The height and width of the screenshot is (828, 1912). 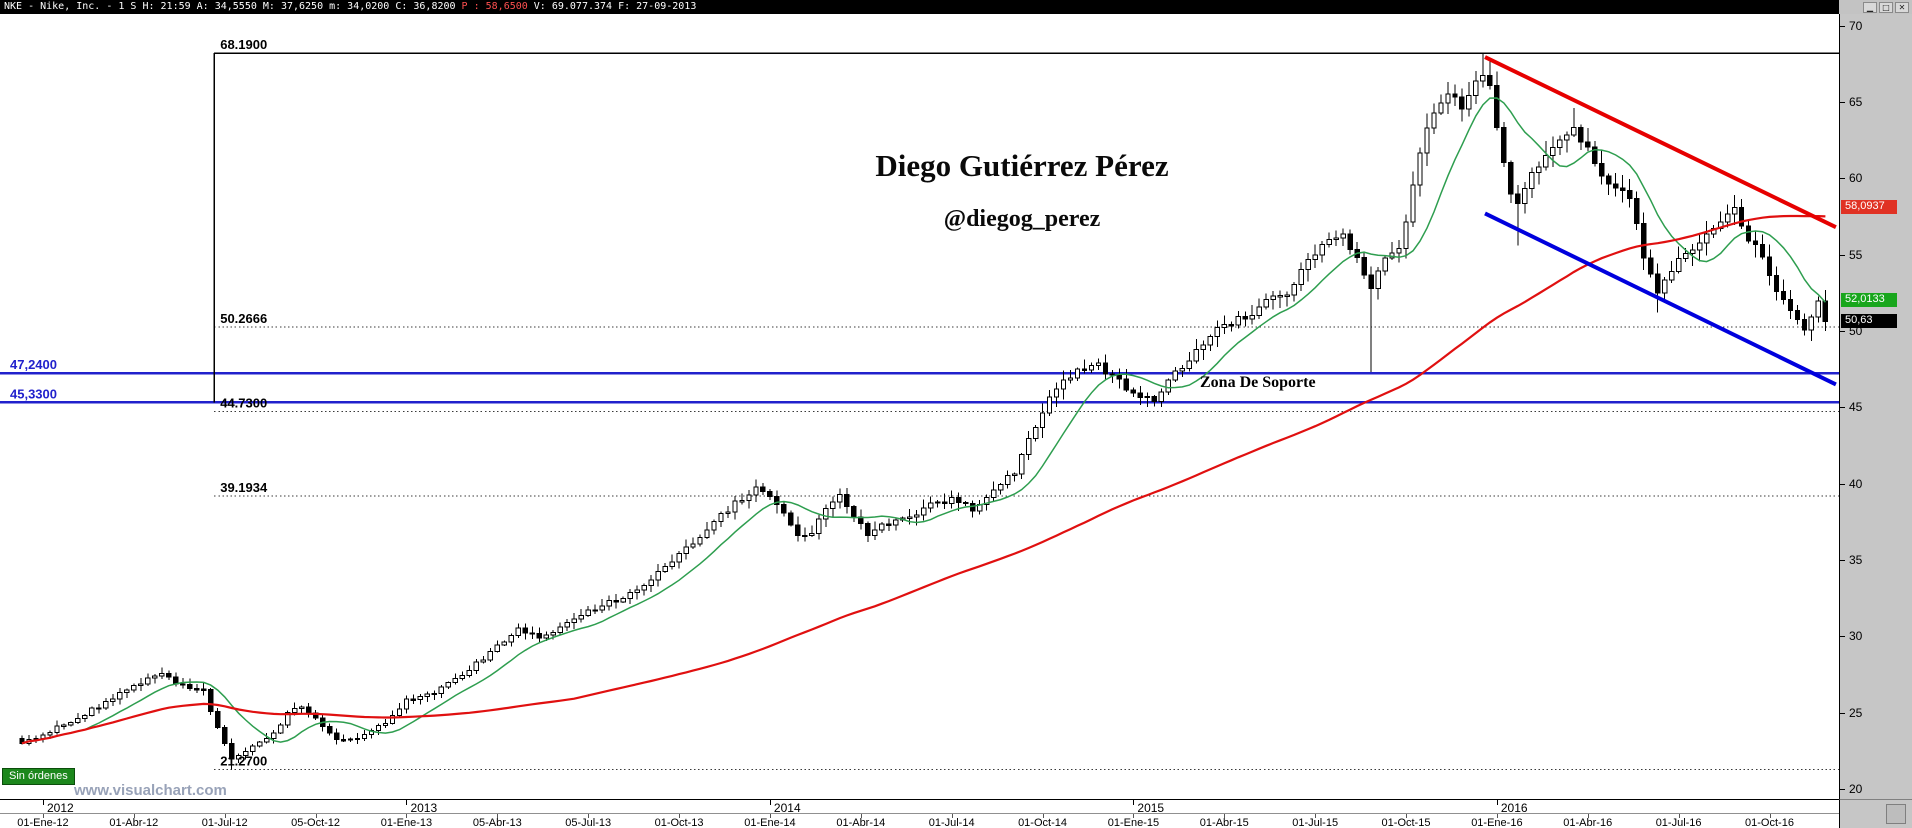 What do you see at coordinates (1869, 207) in the screenshot?
I see `price-tag-ma-slow: 58,0937` at bounding box center [1869, 207].